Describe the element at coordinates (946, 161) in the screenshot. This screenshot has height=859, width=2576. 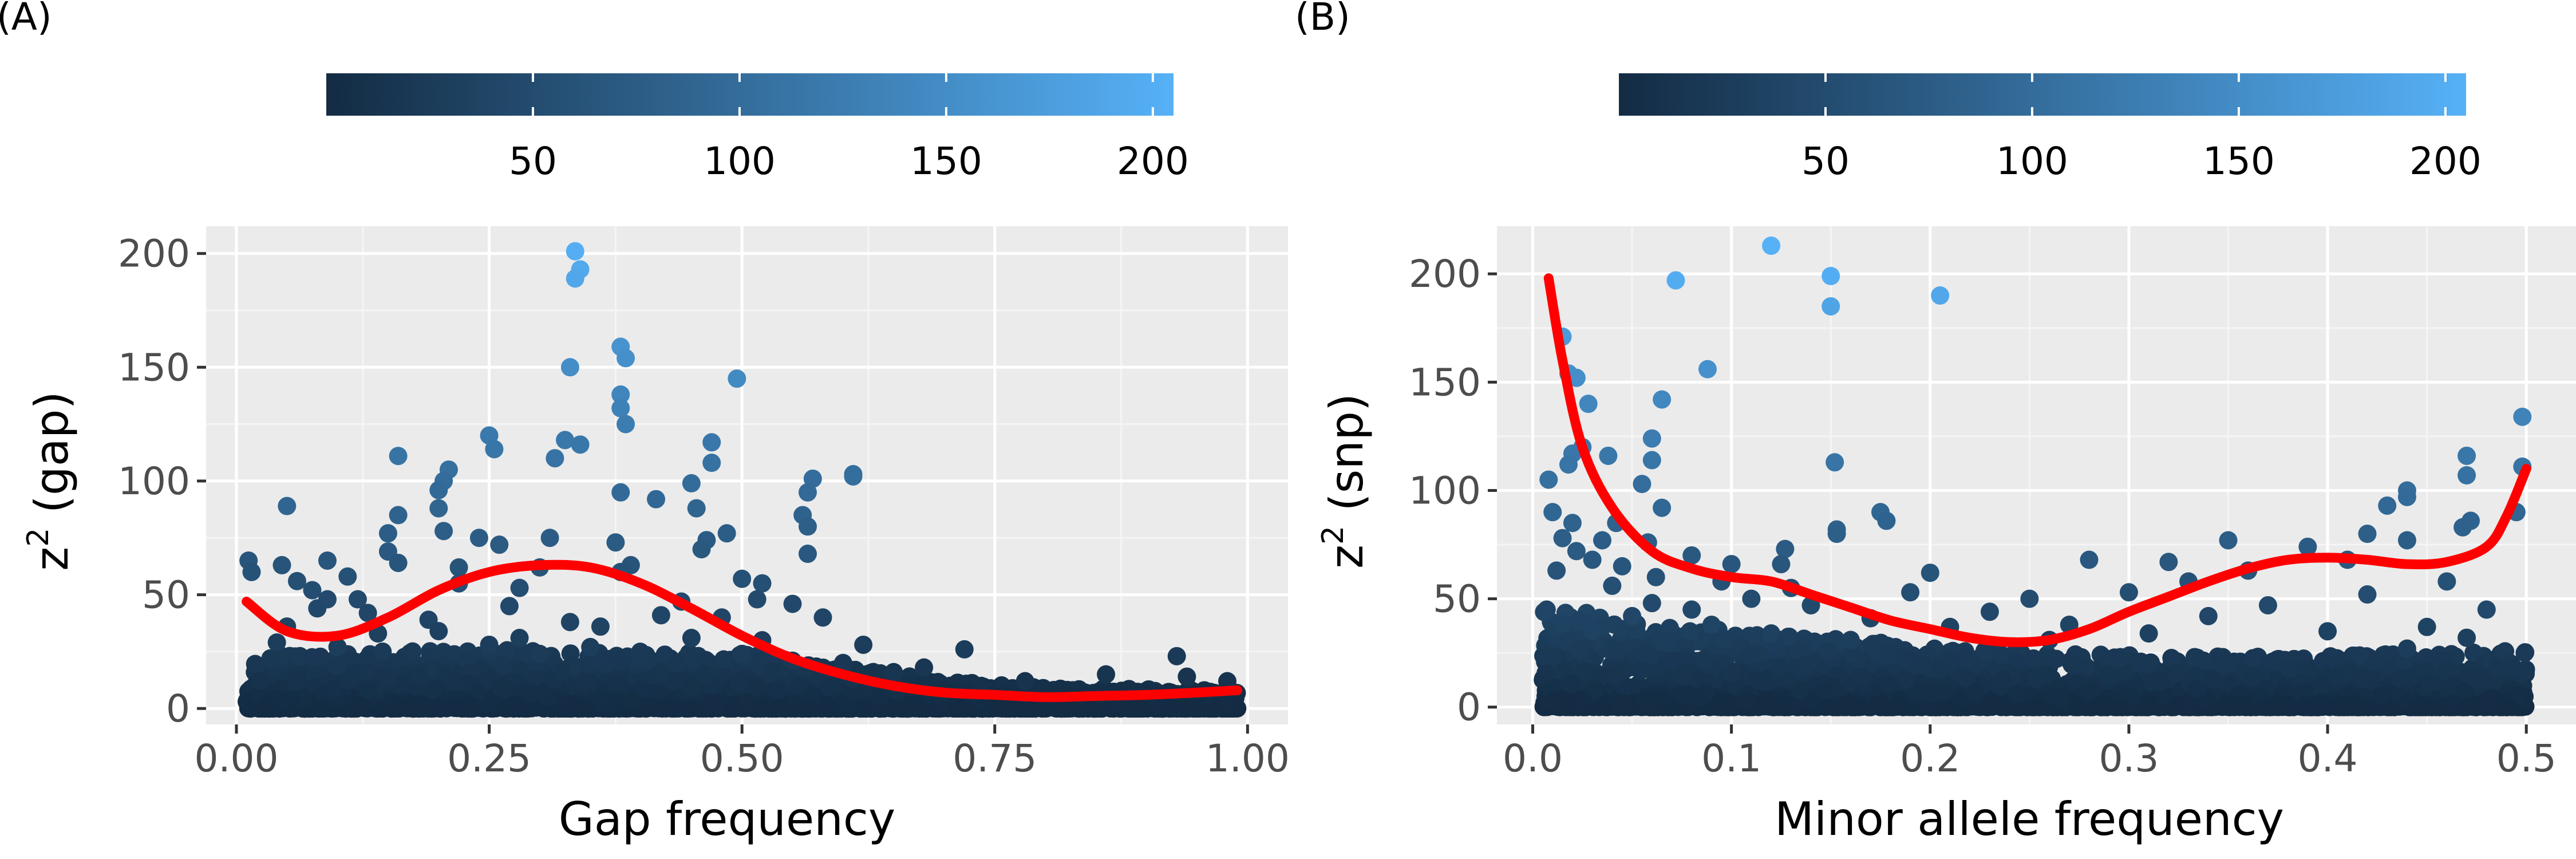
I see `colorbar-tick-label-a: 150` at that location.